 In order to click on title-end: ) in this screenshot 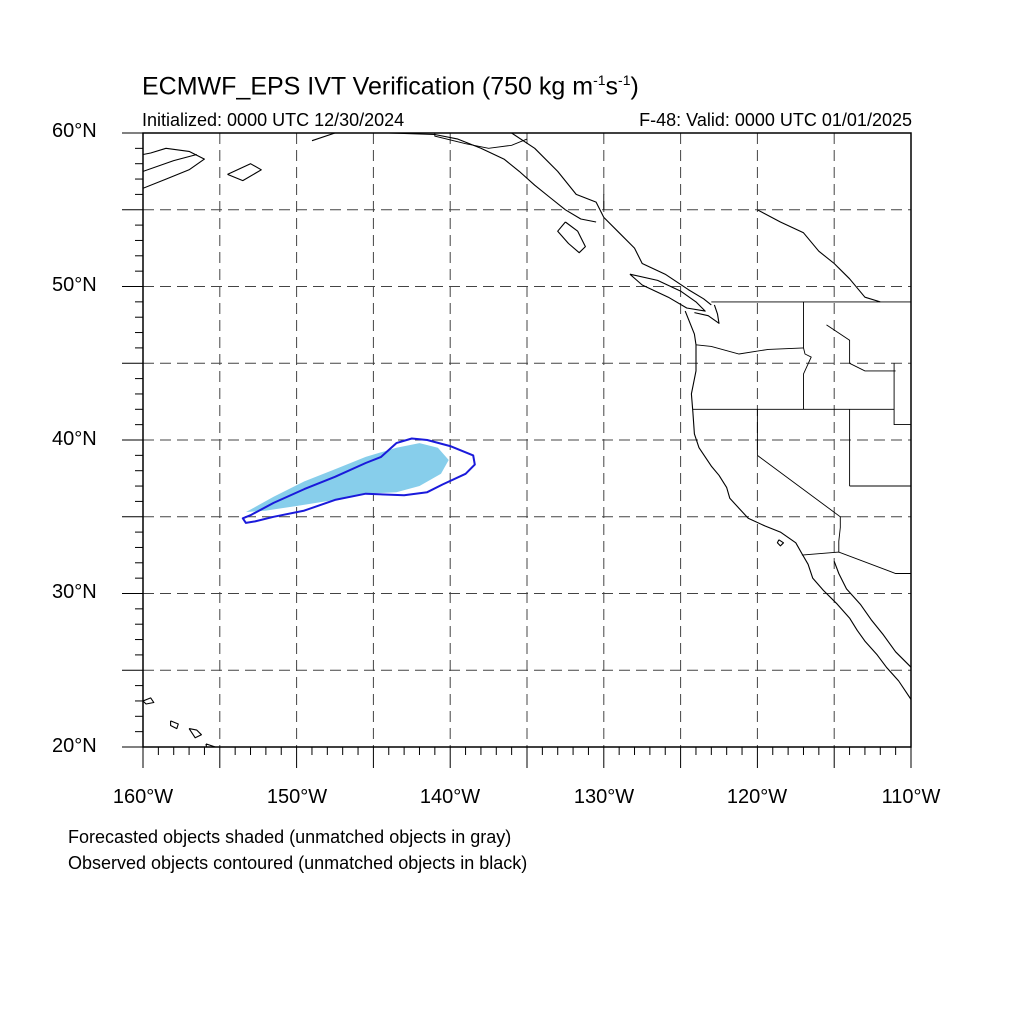, I will do `click(634, 86)`.